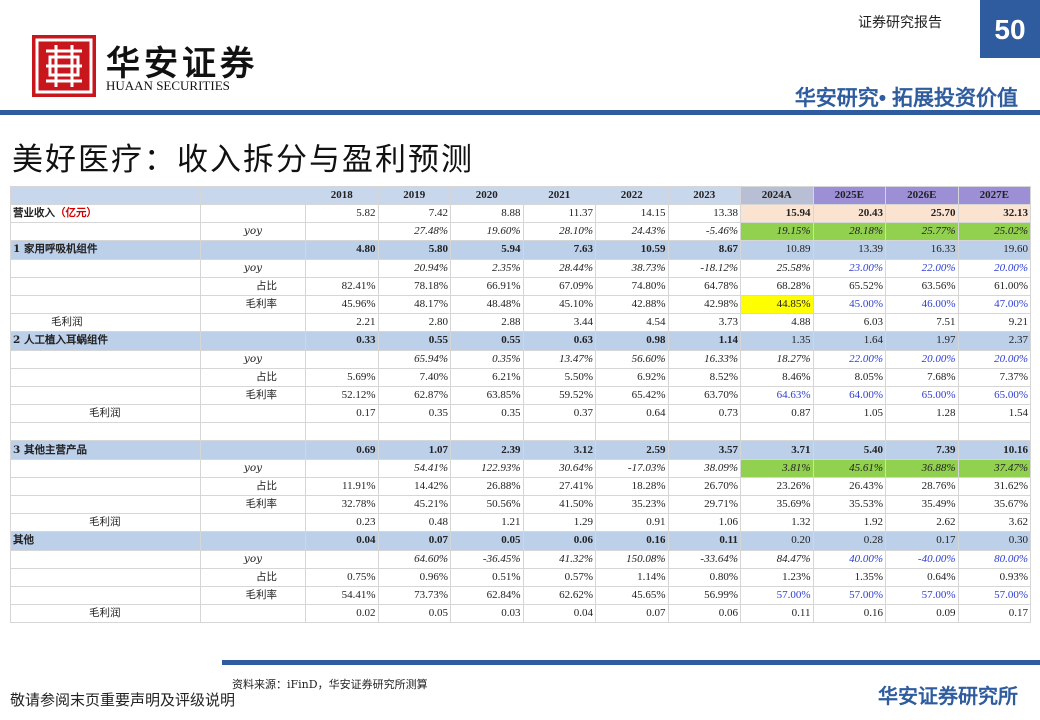  I want to click on column-header: 2019, so click(414, 195).